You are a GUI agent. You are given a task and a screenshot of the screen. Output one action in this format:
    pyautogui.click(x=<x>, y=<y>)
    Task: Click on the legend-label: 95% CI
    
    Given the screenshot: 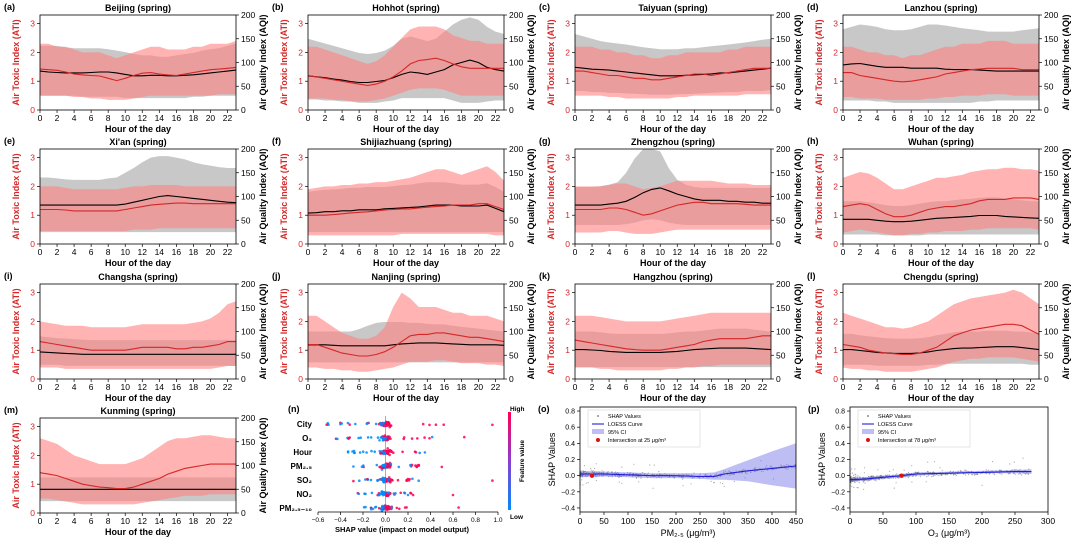 What is the action you would take?
    pyautogui.click(x=617, y=433)
    